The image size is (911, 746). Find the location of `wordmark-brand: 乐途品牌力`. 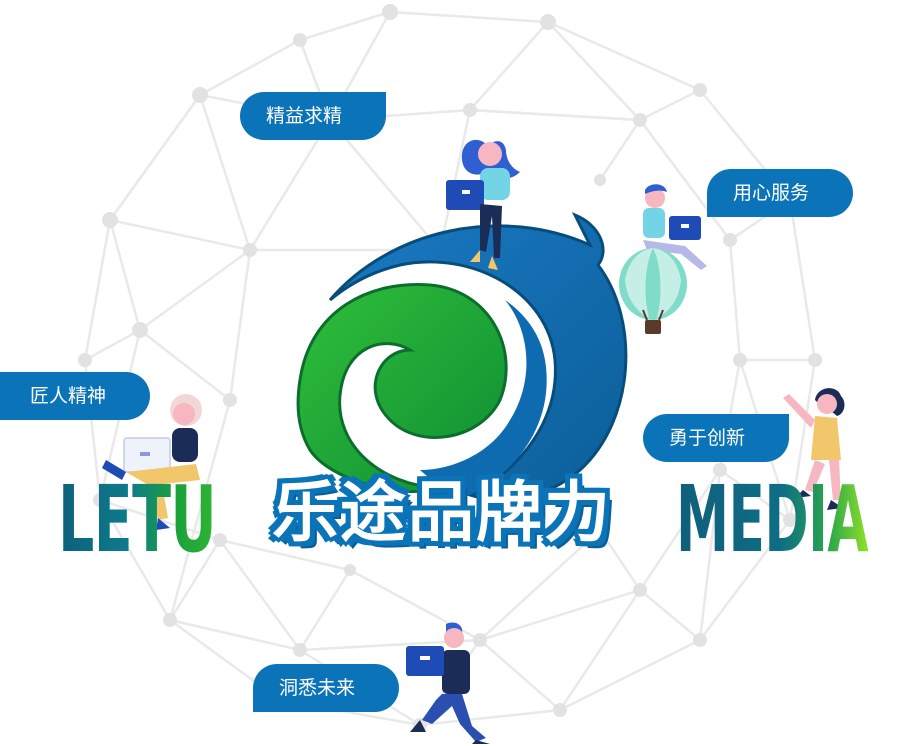

wordmark-brand: 乐途品牌力 is located at coordinates (442, 512).